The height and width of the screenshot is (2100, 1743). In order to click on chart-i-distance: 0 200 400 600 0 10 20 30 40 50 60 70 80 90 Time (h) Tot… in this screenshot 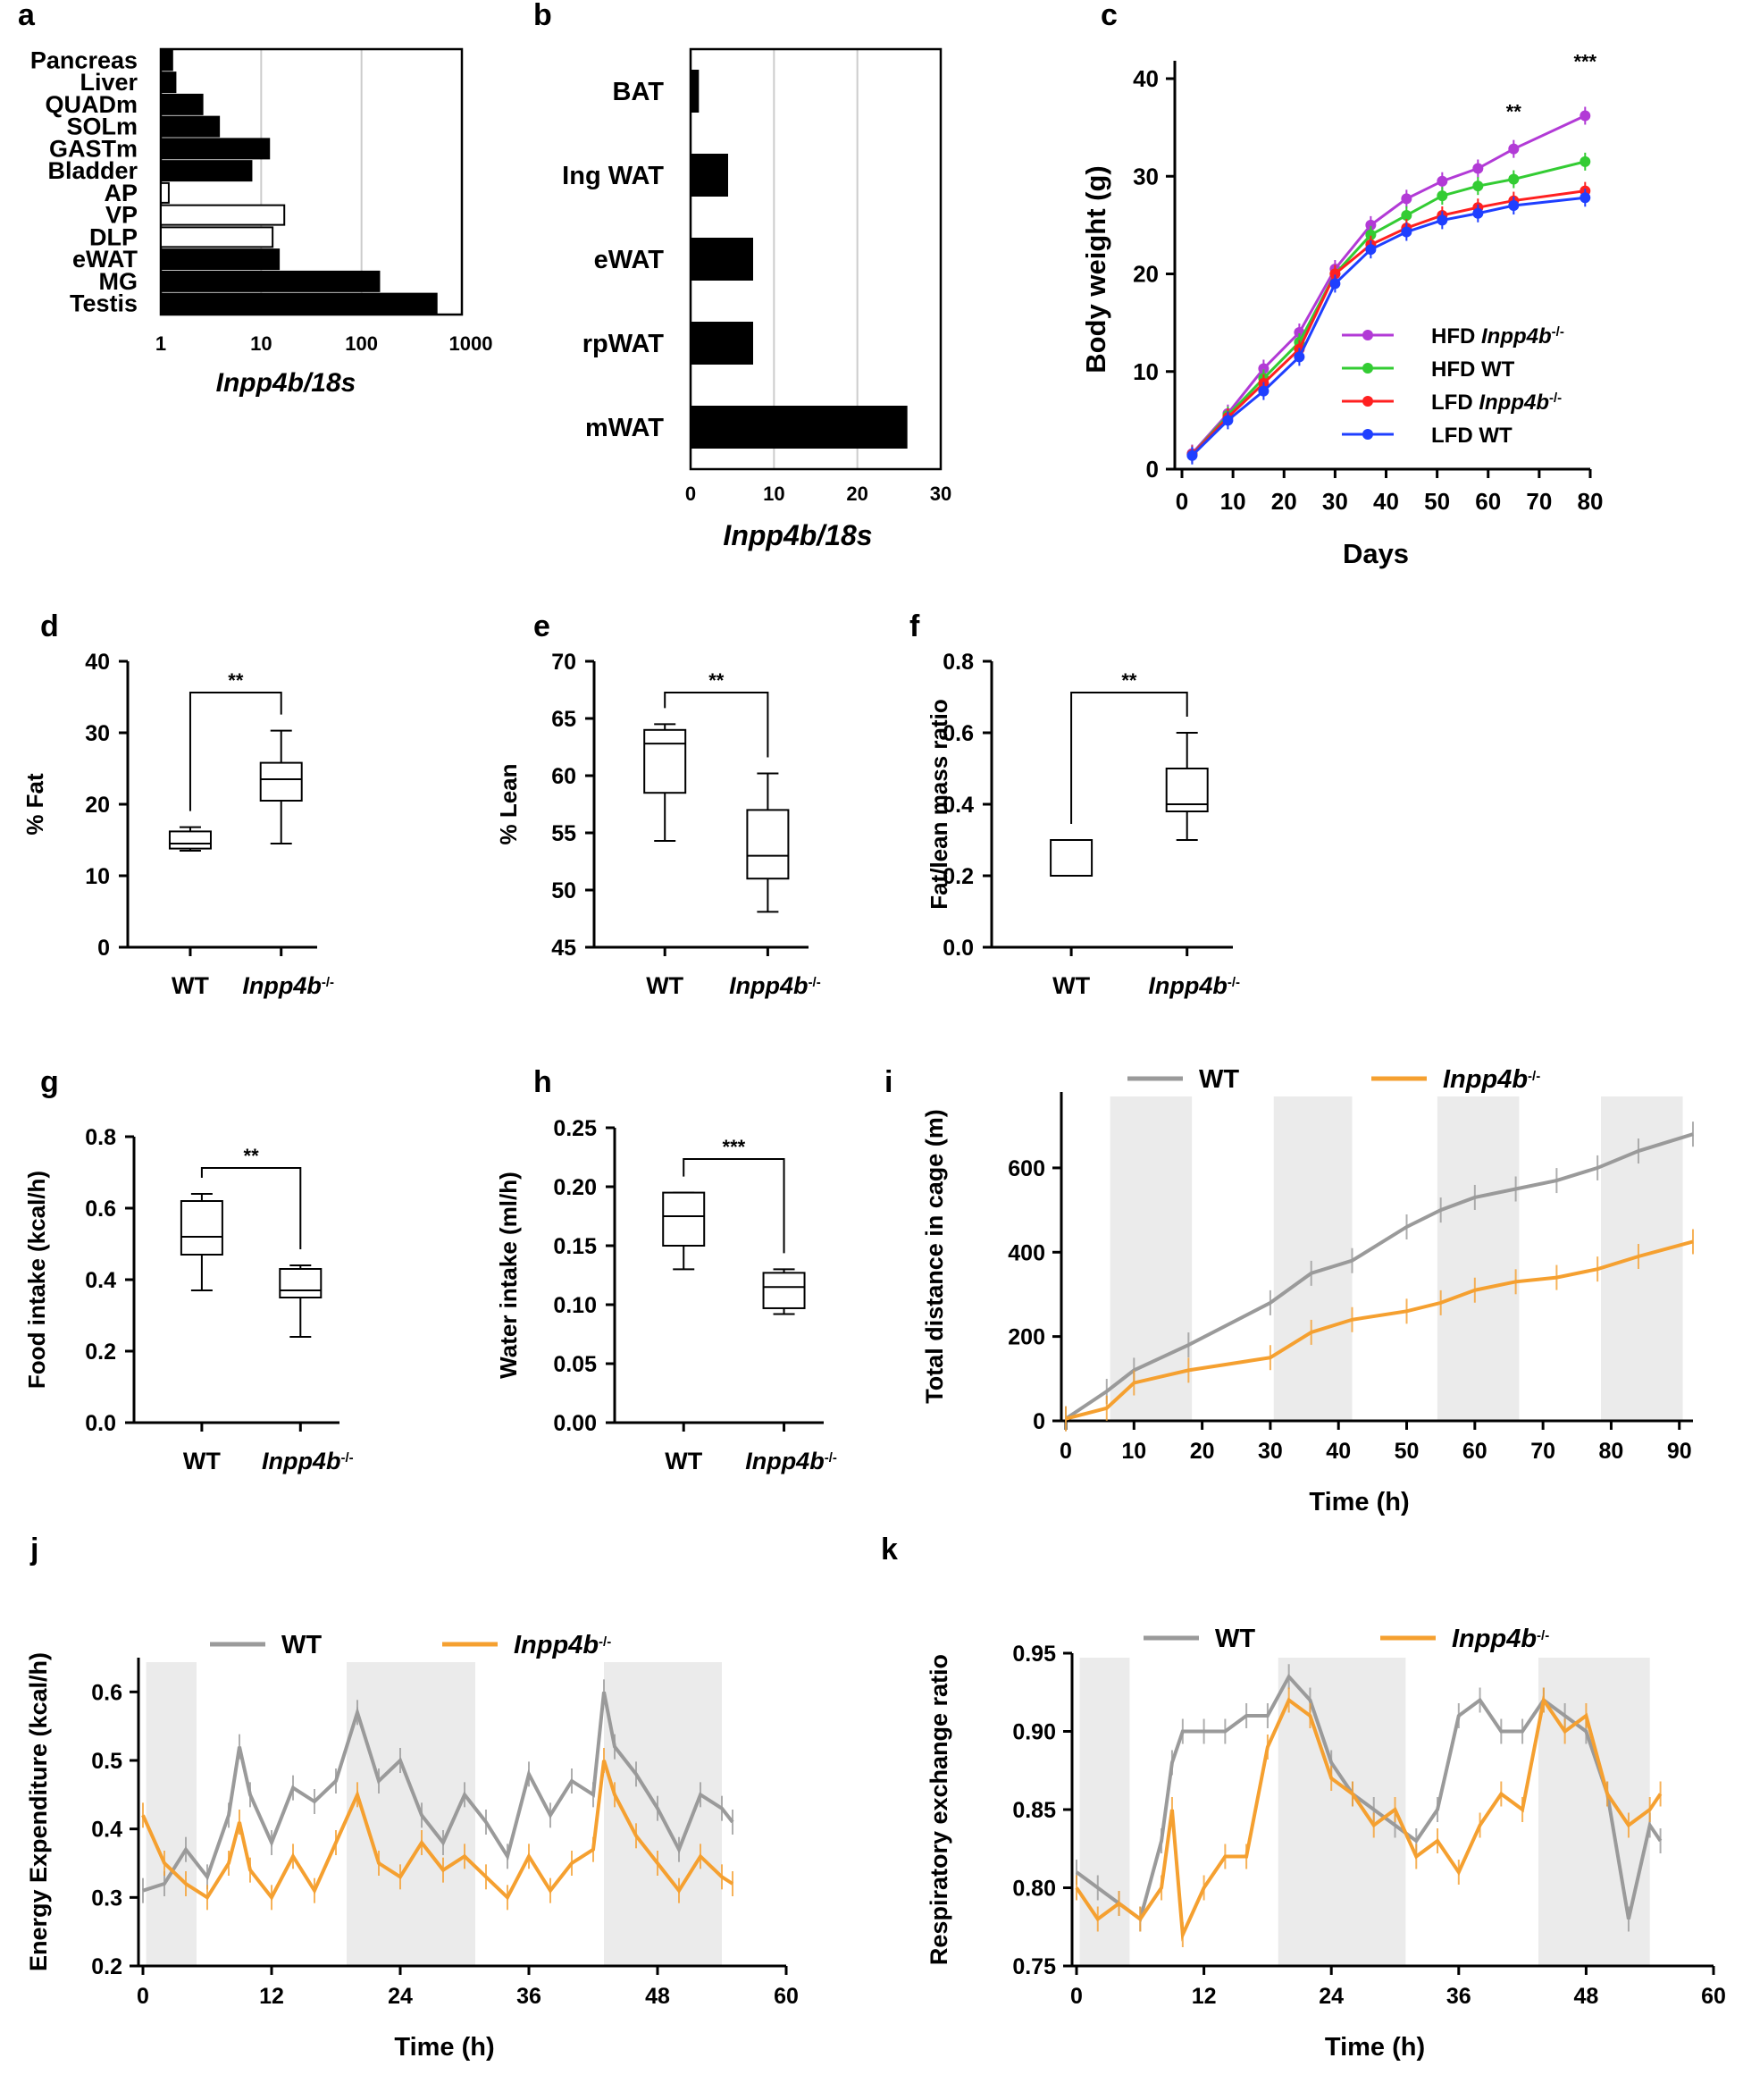, I will do `click(1307, 1290)`.